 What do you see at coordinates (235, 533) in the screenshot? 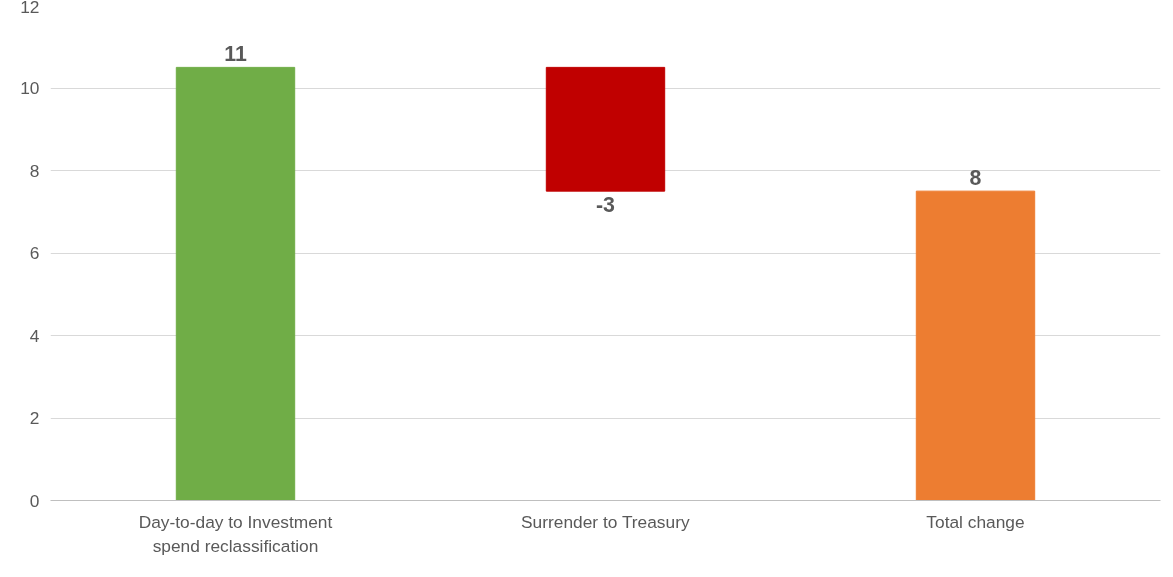
I see `x-tick-label: Day-to-day to Investment spend reclassification` at bounding box center [235, 533].